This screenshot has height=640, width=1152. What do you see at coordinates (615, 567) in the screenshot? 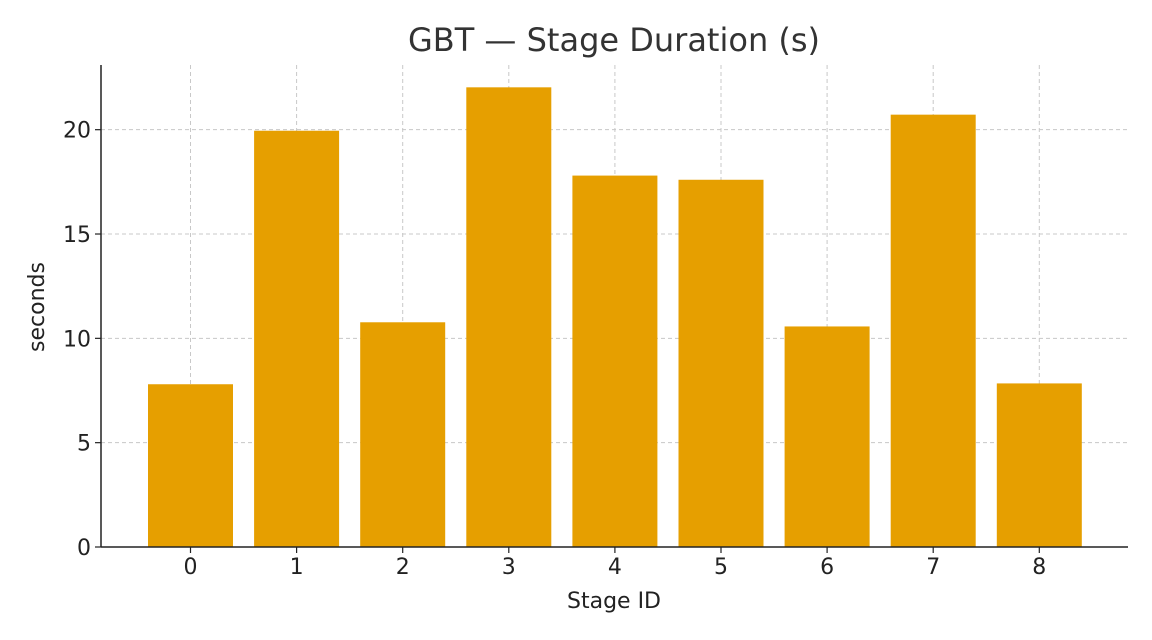
I see `x-tick-label-4: 4` at bounding box center [615, 567].